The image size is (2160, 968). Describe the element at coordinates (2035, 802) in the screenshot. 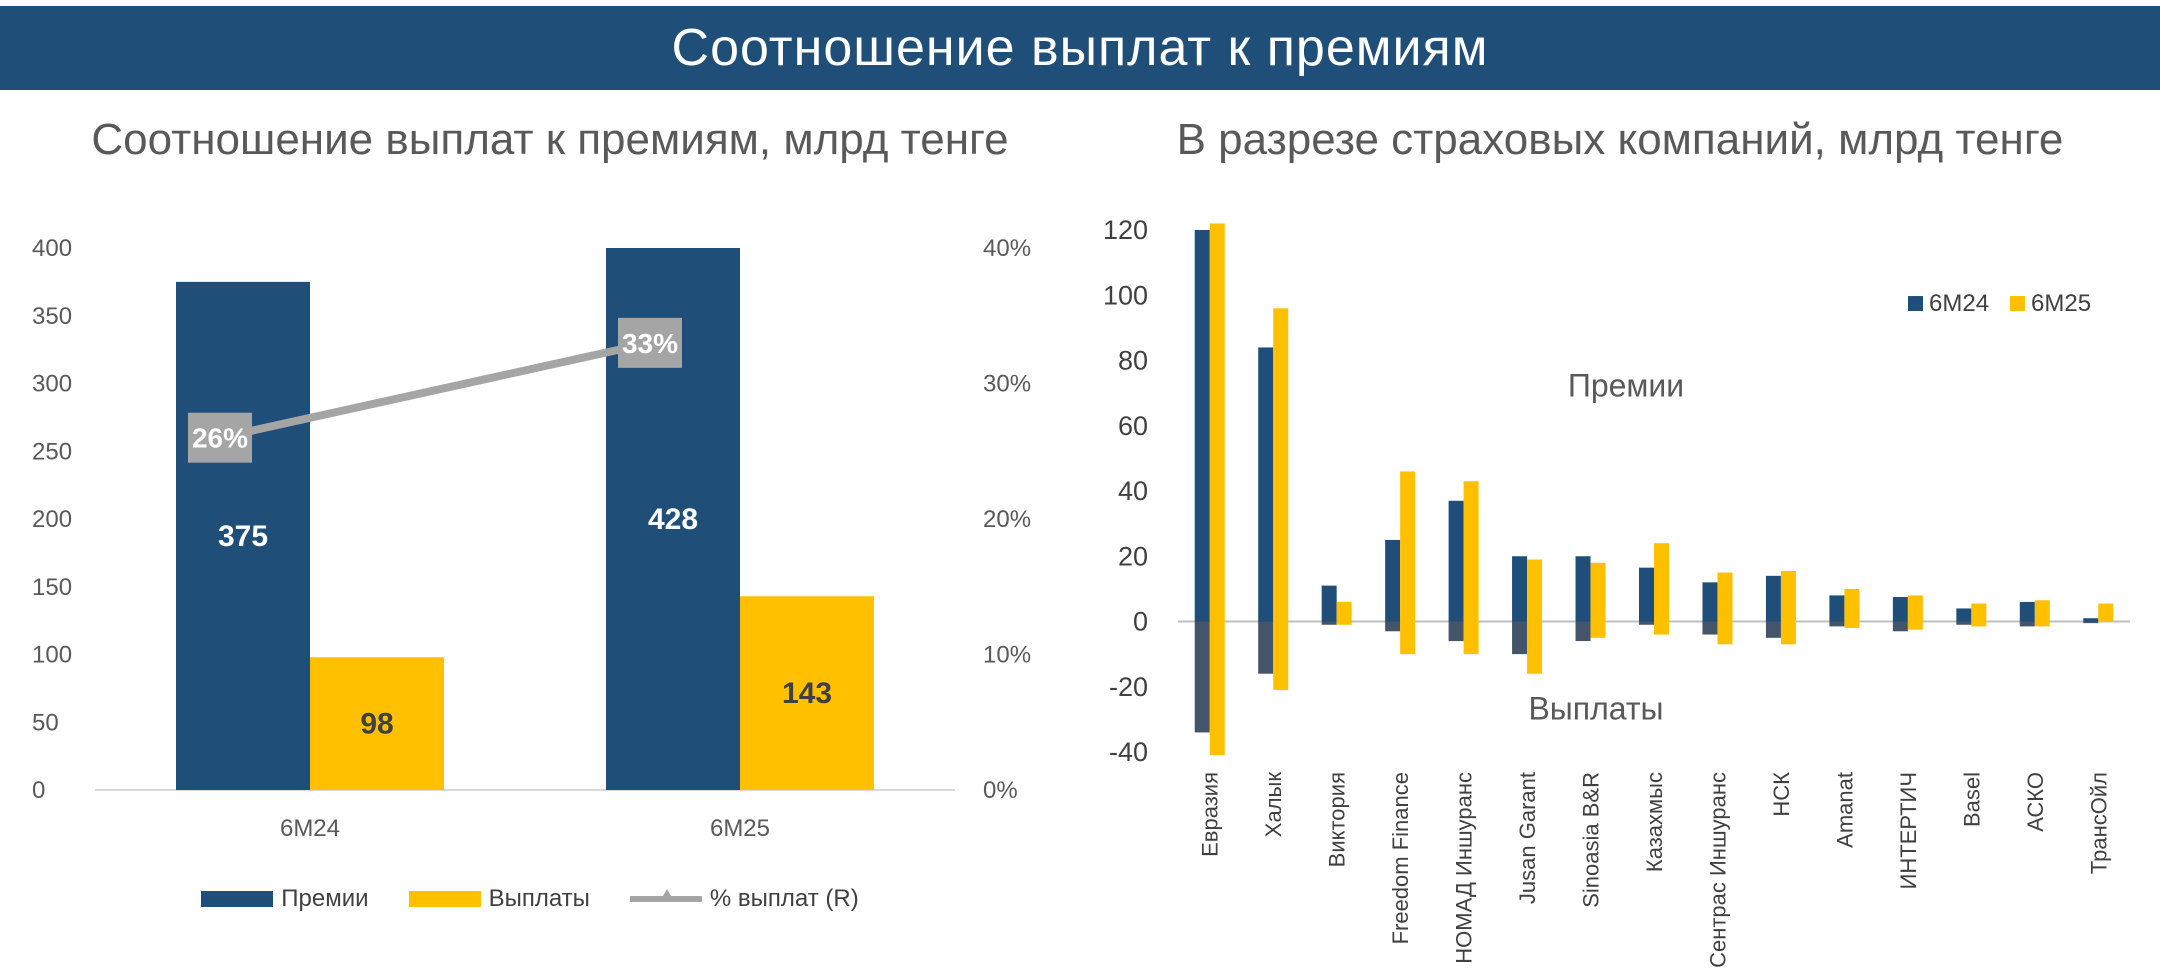

I see `x-tick-label: АСКО` at that location.